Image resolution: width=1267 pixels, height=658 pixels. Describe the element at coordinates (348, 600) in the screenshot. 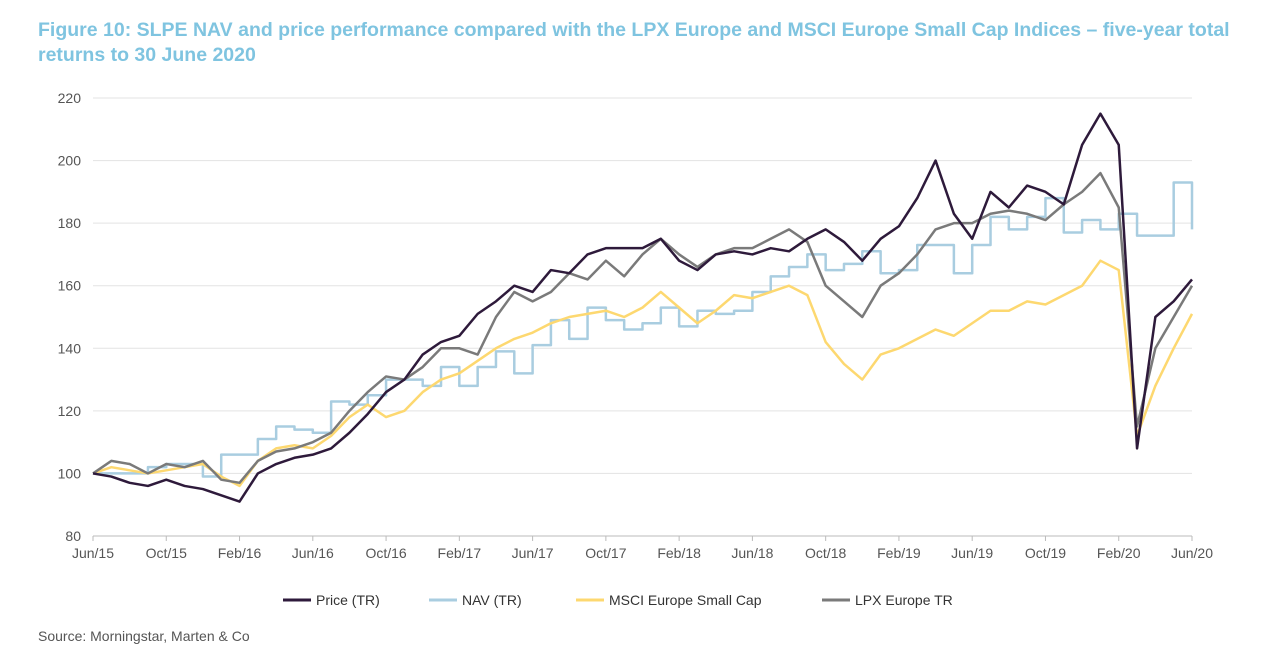

I see `legend-label: Price (TR)` at that location.